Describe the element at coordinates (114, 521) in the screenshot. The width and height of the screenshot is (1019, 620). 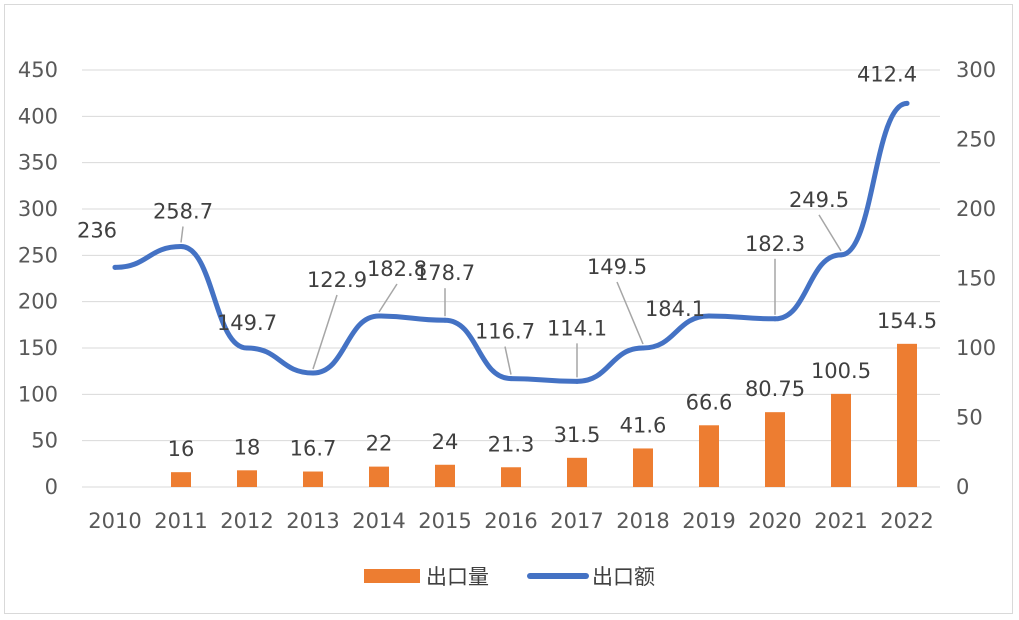
I see `x-tick-label: 2010` at that location.